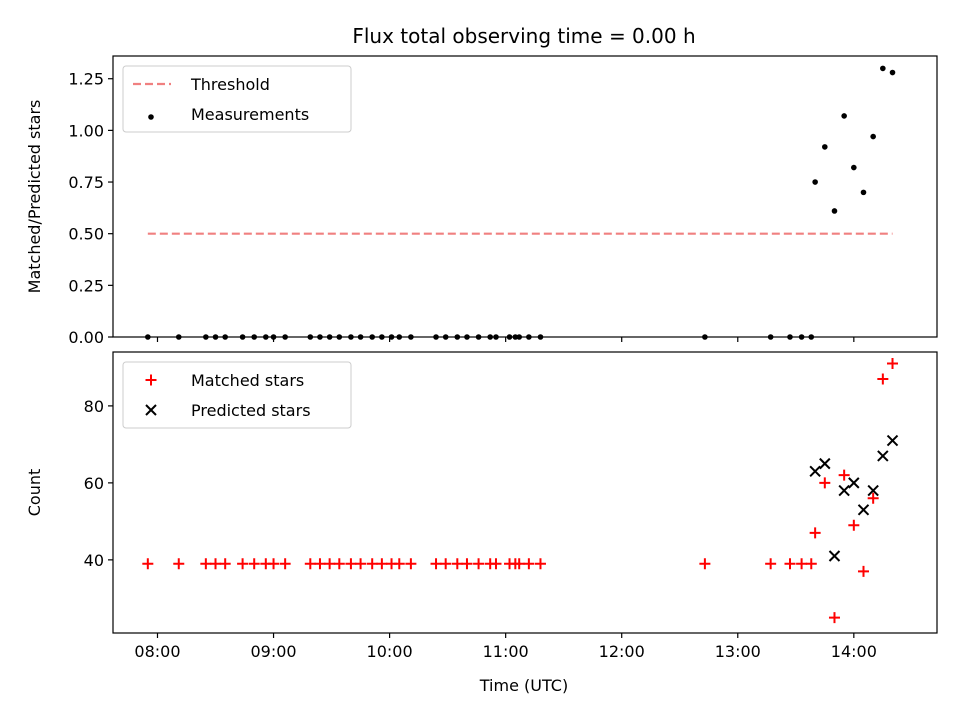 The height and width of the screenshot is (720, 960). What do you see at coordinates (86, 234) in the screenshot?
I see `y-tick-label: 0.50` at bounding box center [86, 234].